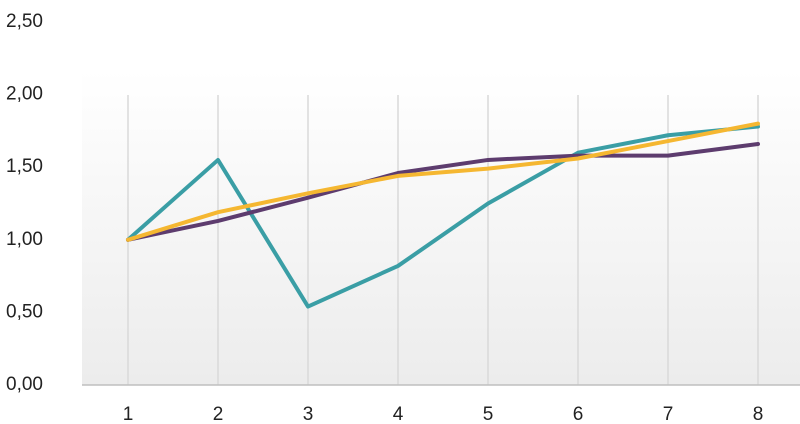 This screenshot has height=424, width=800. I want to click on y-tick-label: 1,50, so click(24, 166).